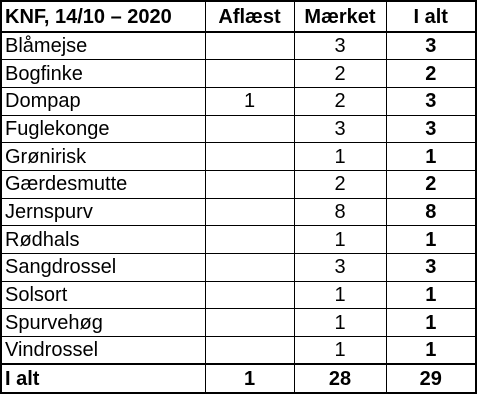 Image resolution: width=477 pixels, height=410 pixels. I want to click on species-name: Dompap, so click(103, 101).